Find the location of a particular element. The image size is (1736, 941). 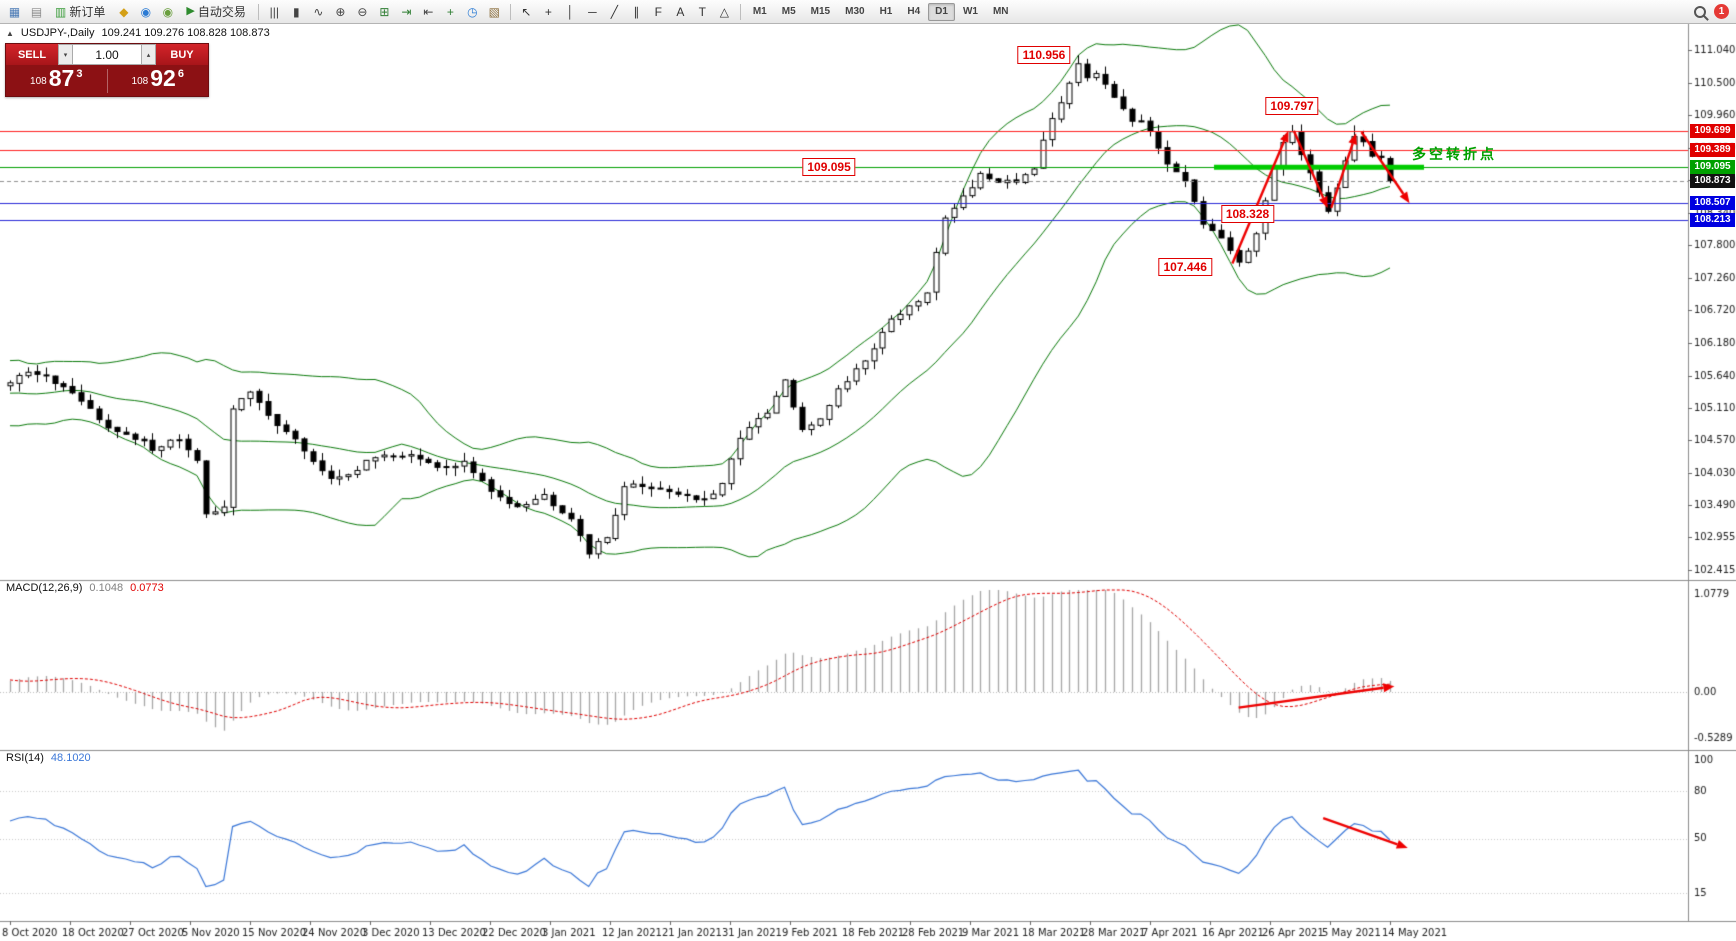

buy-price-pips: 92 is located at coordinates (163, 78).